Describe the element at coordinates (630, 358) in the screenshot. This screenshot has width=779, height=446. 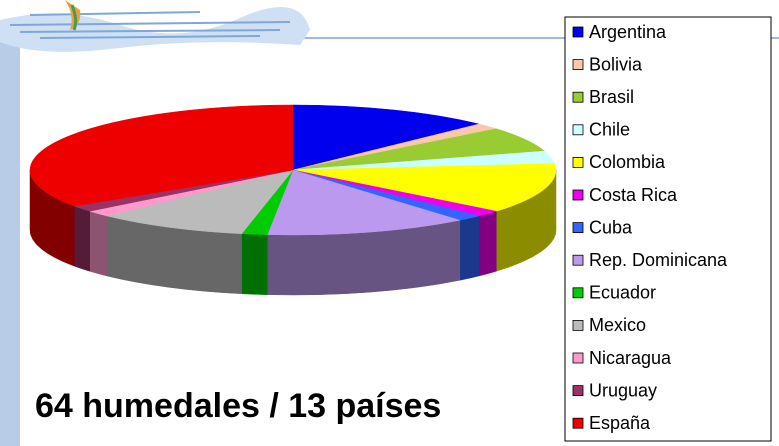
I see `legend-label: Nicaragua` at that location.